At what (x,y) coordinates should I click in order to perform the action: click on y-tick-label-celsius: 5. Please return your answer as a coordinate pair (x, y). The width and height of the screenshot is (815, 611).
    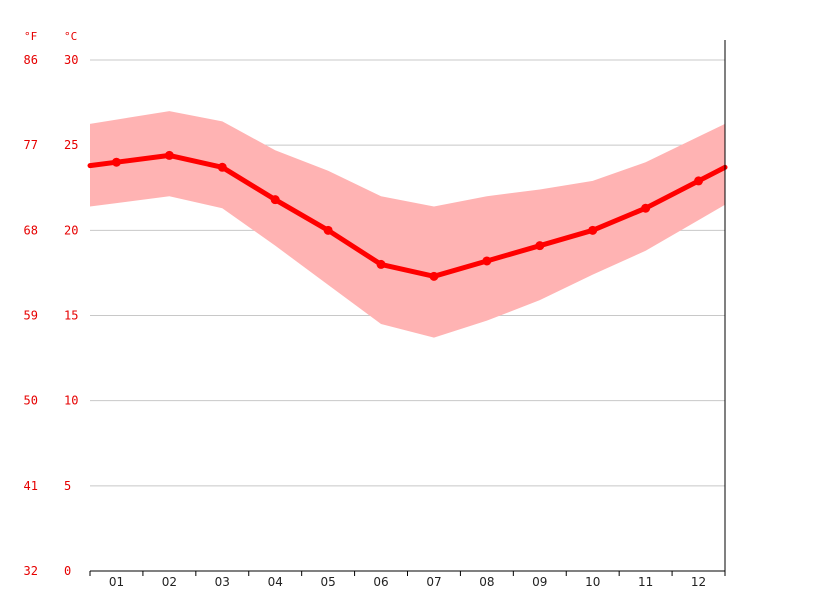
    Looking at the image, I should click on (67, 486).